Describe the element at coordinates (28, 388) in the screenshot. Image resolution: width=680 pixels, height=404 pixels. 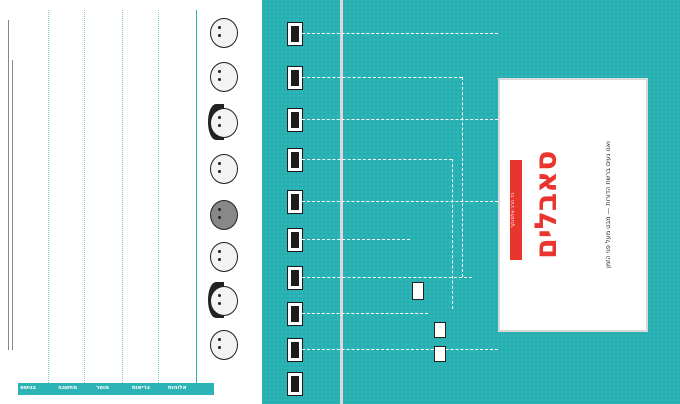
I see `table-header-topic: בנושא` at that location.